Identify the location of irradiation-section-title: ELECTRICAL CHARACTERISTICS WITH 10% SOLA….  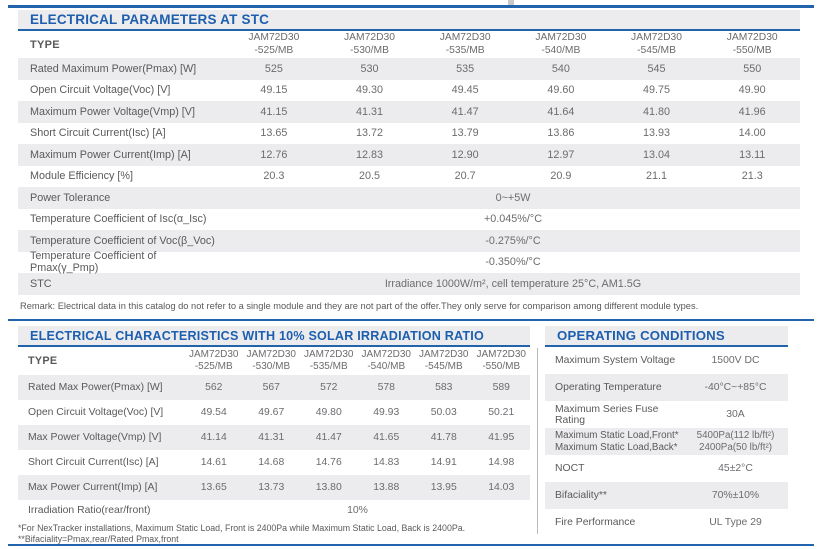
(274, 336).